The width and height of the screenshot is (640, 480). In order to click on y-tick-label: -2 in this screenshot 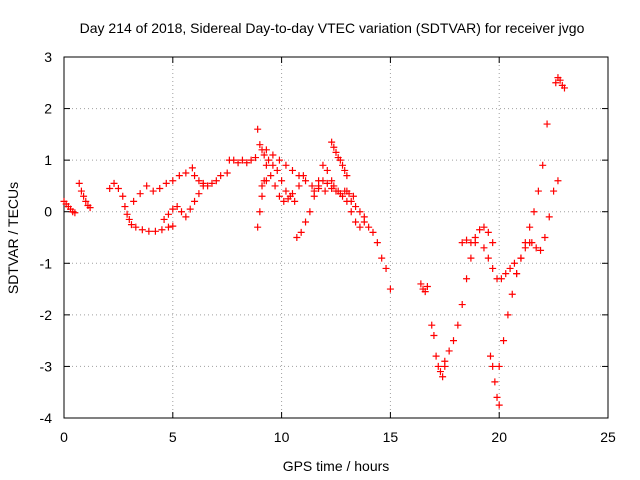, I will do `click(46, 315)`.